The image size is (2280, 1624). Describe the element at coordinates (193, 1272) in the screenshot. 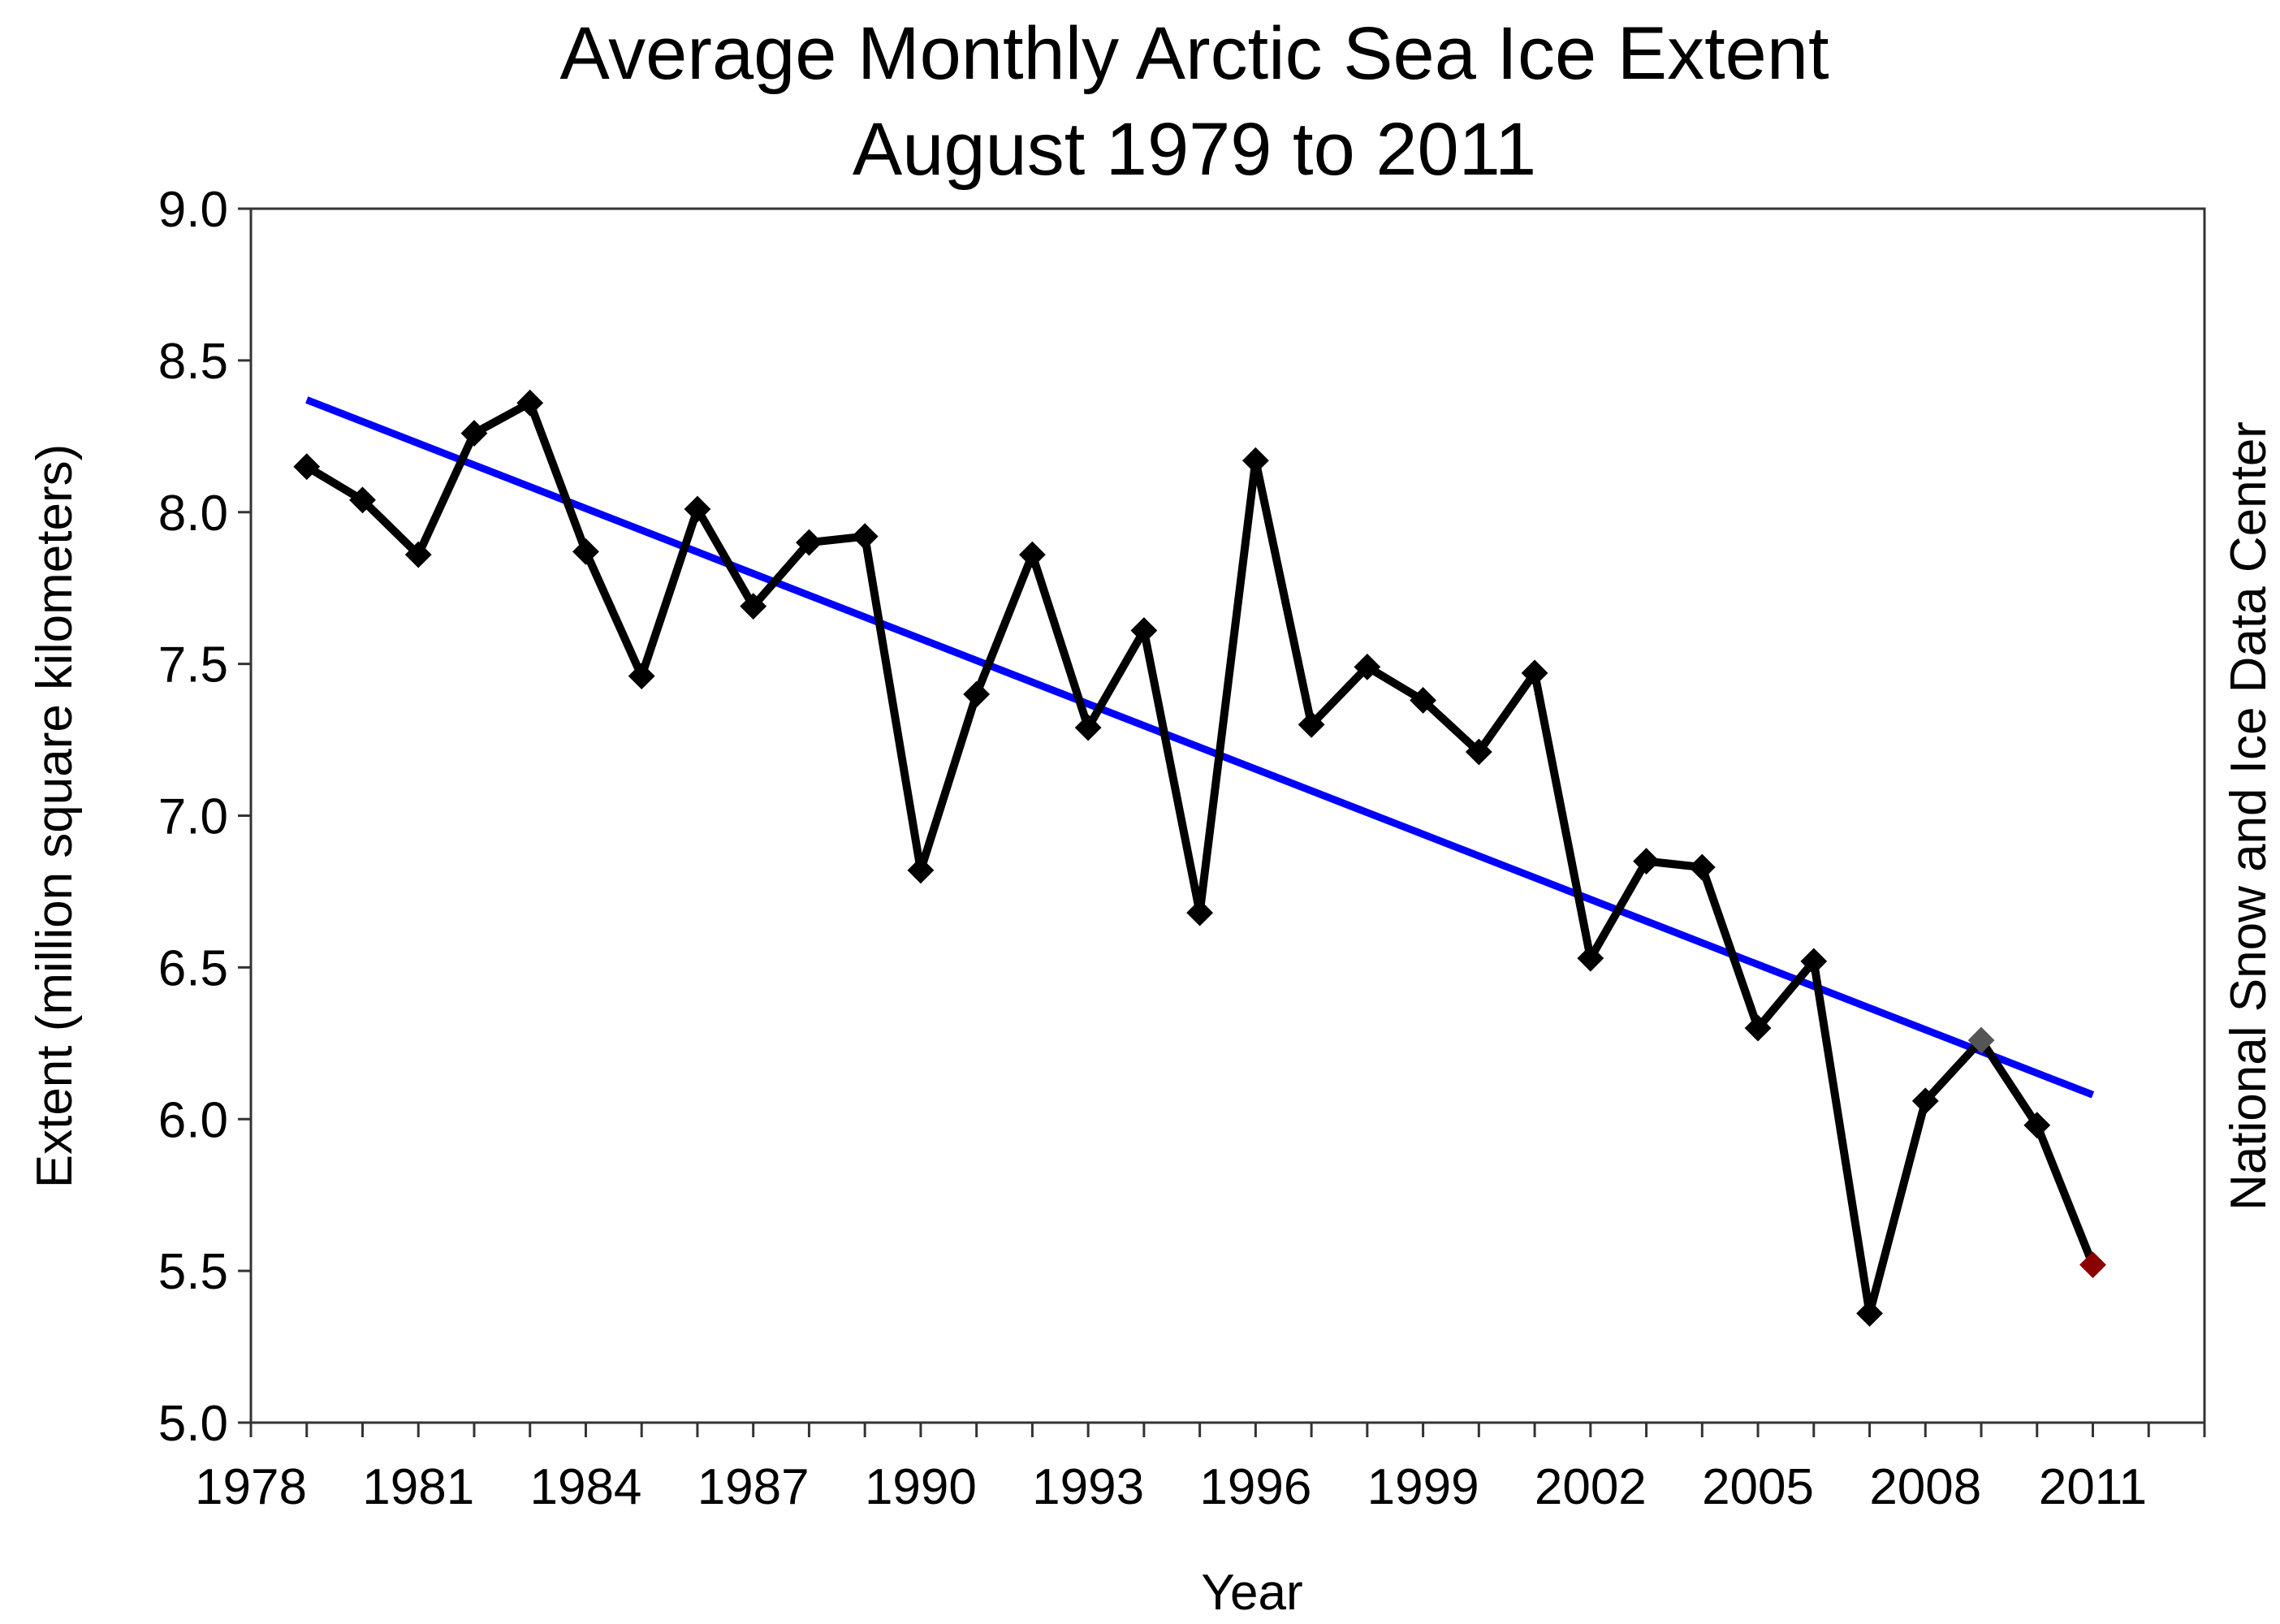

I see `y-tick-label: 5.5` at that location.